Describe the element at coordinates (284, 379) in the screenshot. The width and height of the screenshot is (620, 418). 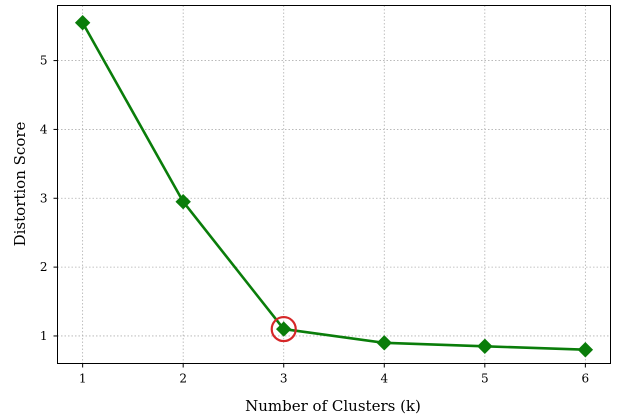
I see `x-tick-label: 3` at that location.